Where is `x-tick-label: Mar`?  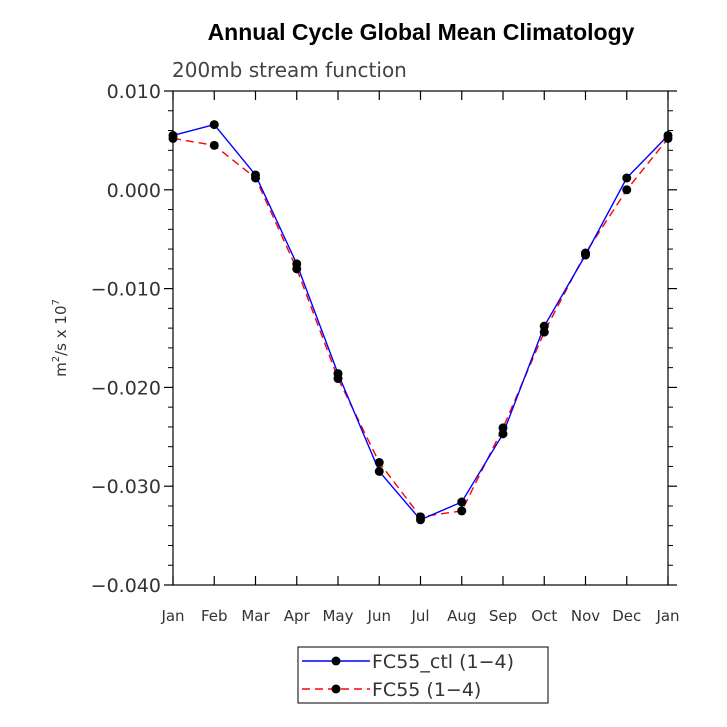 x-tick-label: Mar is located at coordinates (255, 616).